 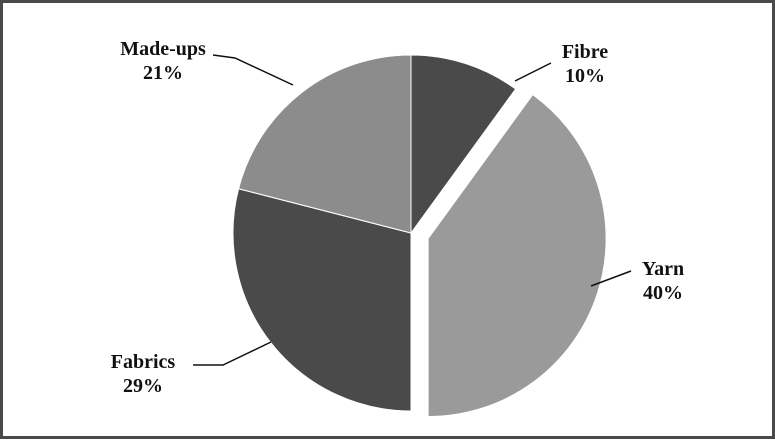 I want to click on pie-slice-fibre, so click(x=463, y=144).